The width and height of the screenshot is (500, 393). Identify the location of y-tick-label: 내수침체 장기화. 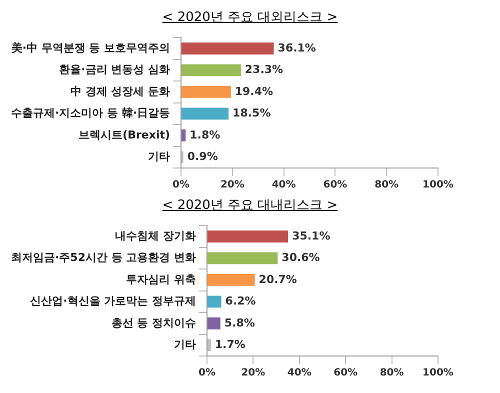
(155, 235).